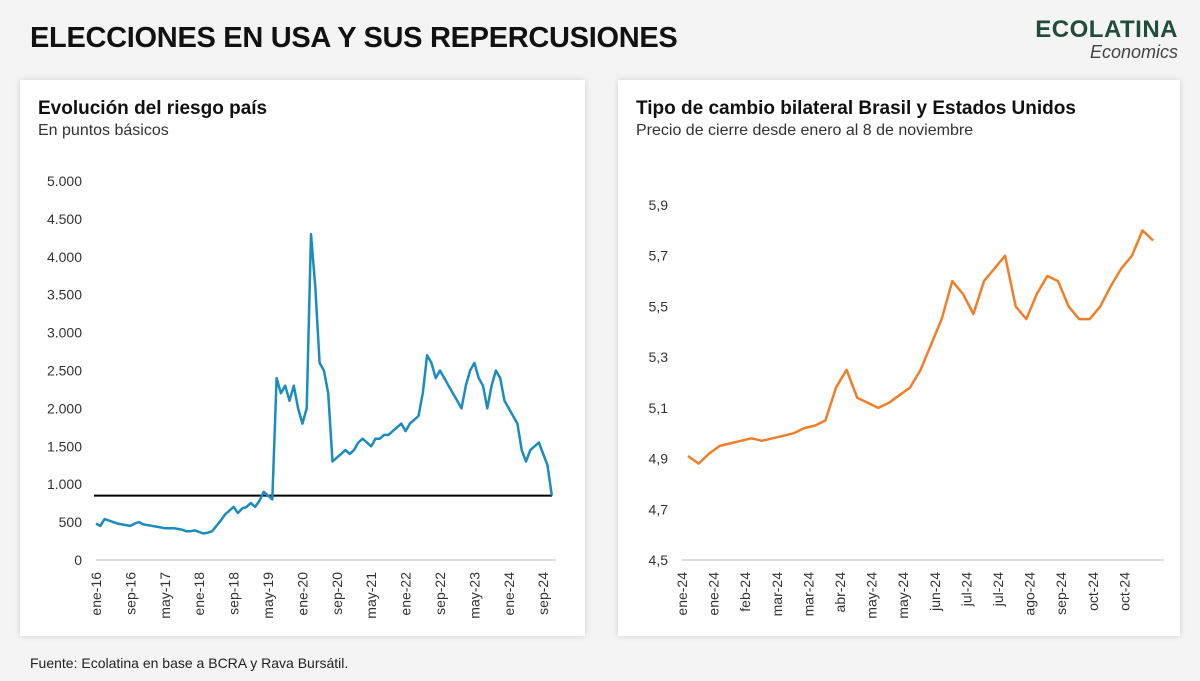 Image resolution: width=1200 pixels, height=681 pixels. I want to click on logo-brand: ECOLATINA, so click(1106, 29).